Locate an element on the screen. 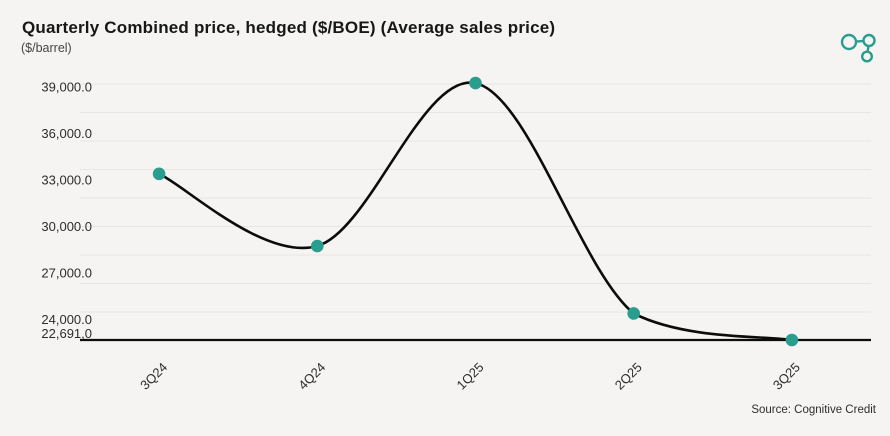 The height and width of the screenshot is (436, 890). x-tick-label: 4Q24 is located at coordinates (311, 376).